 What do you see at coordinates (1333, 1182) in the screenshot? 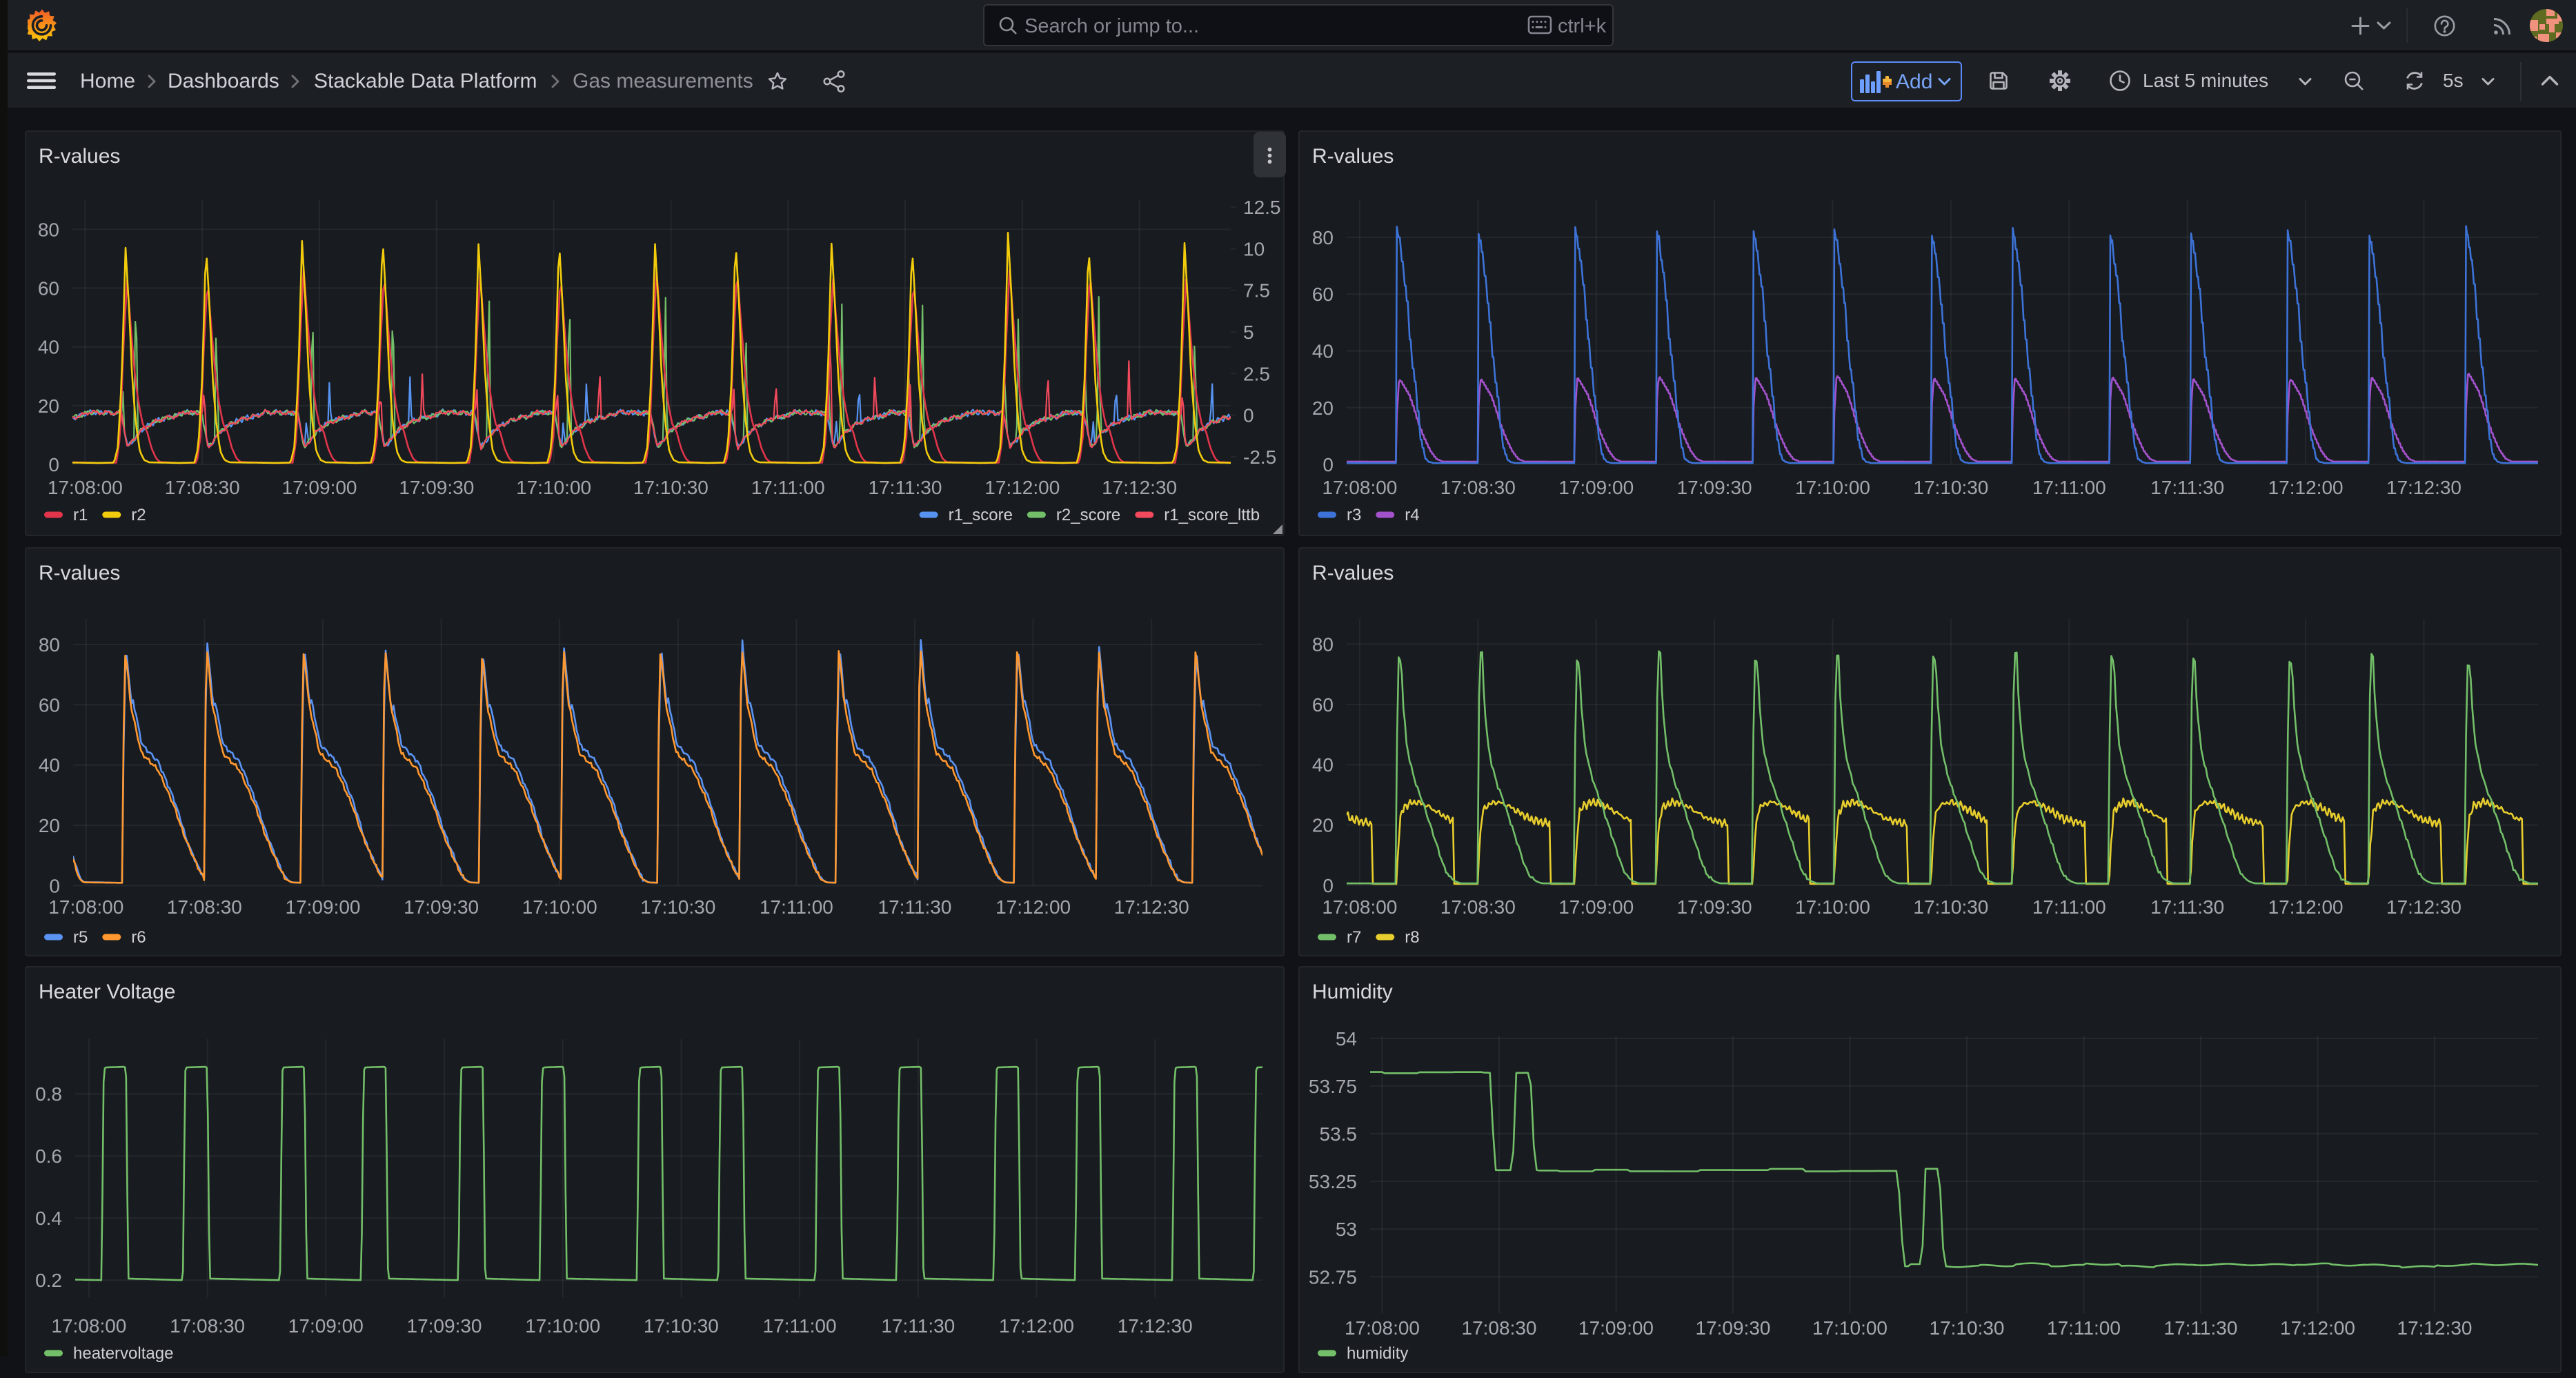
I see `svg-text: 53.25` at bounding box center [1333, 1182].